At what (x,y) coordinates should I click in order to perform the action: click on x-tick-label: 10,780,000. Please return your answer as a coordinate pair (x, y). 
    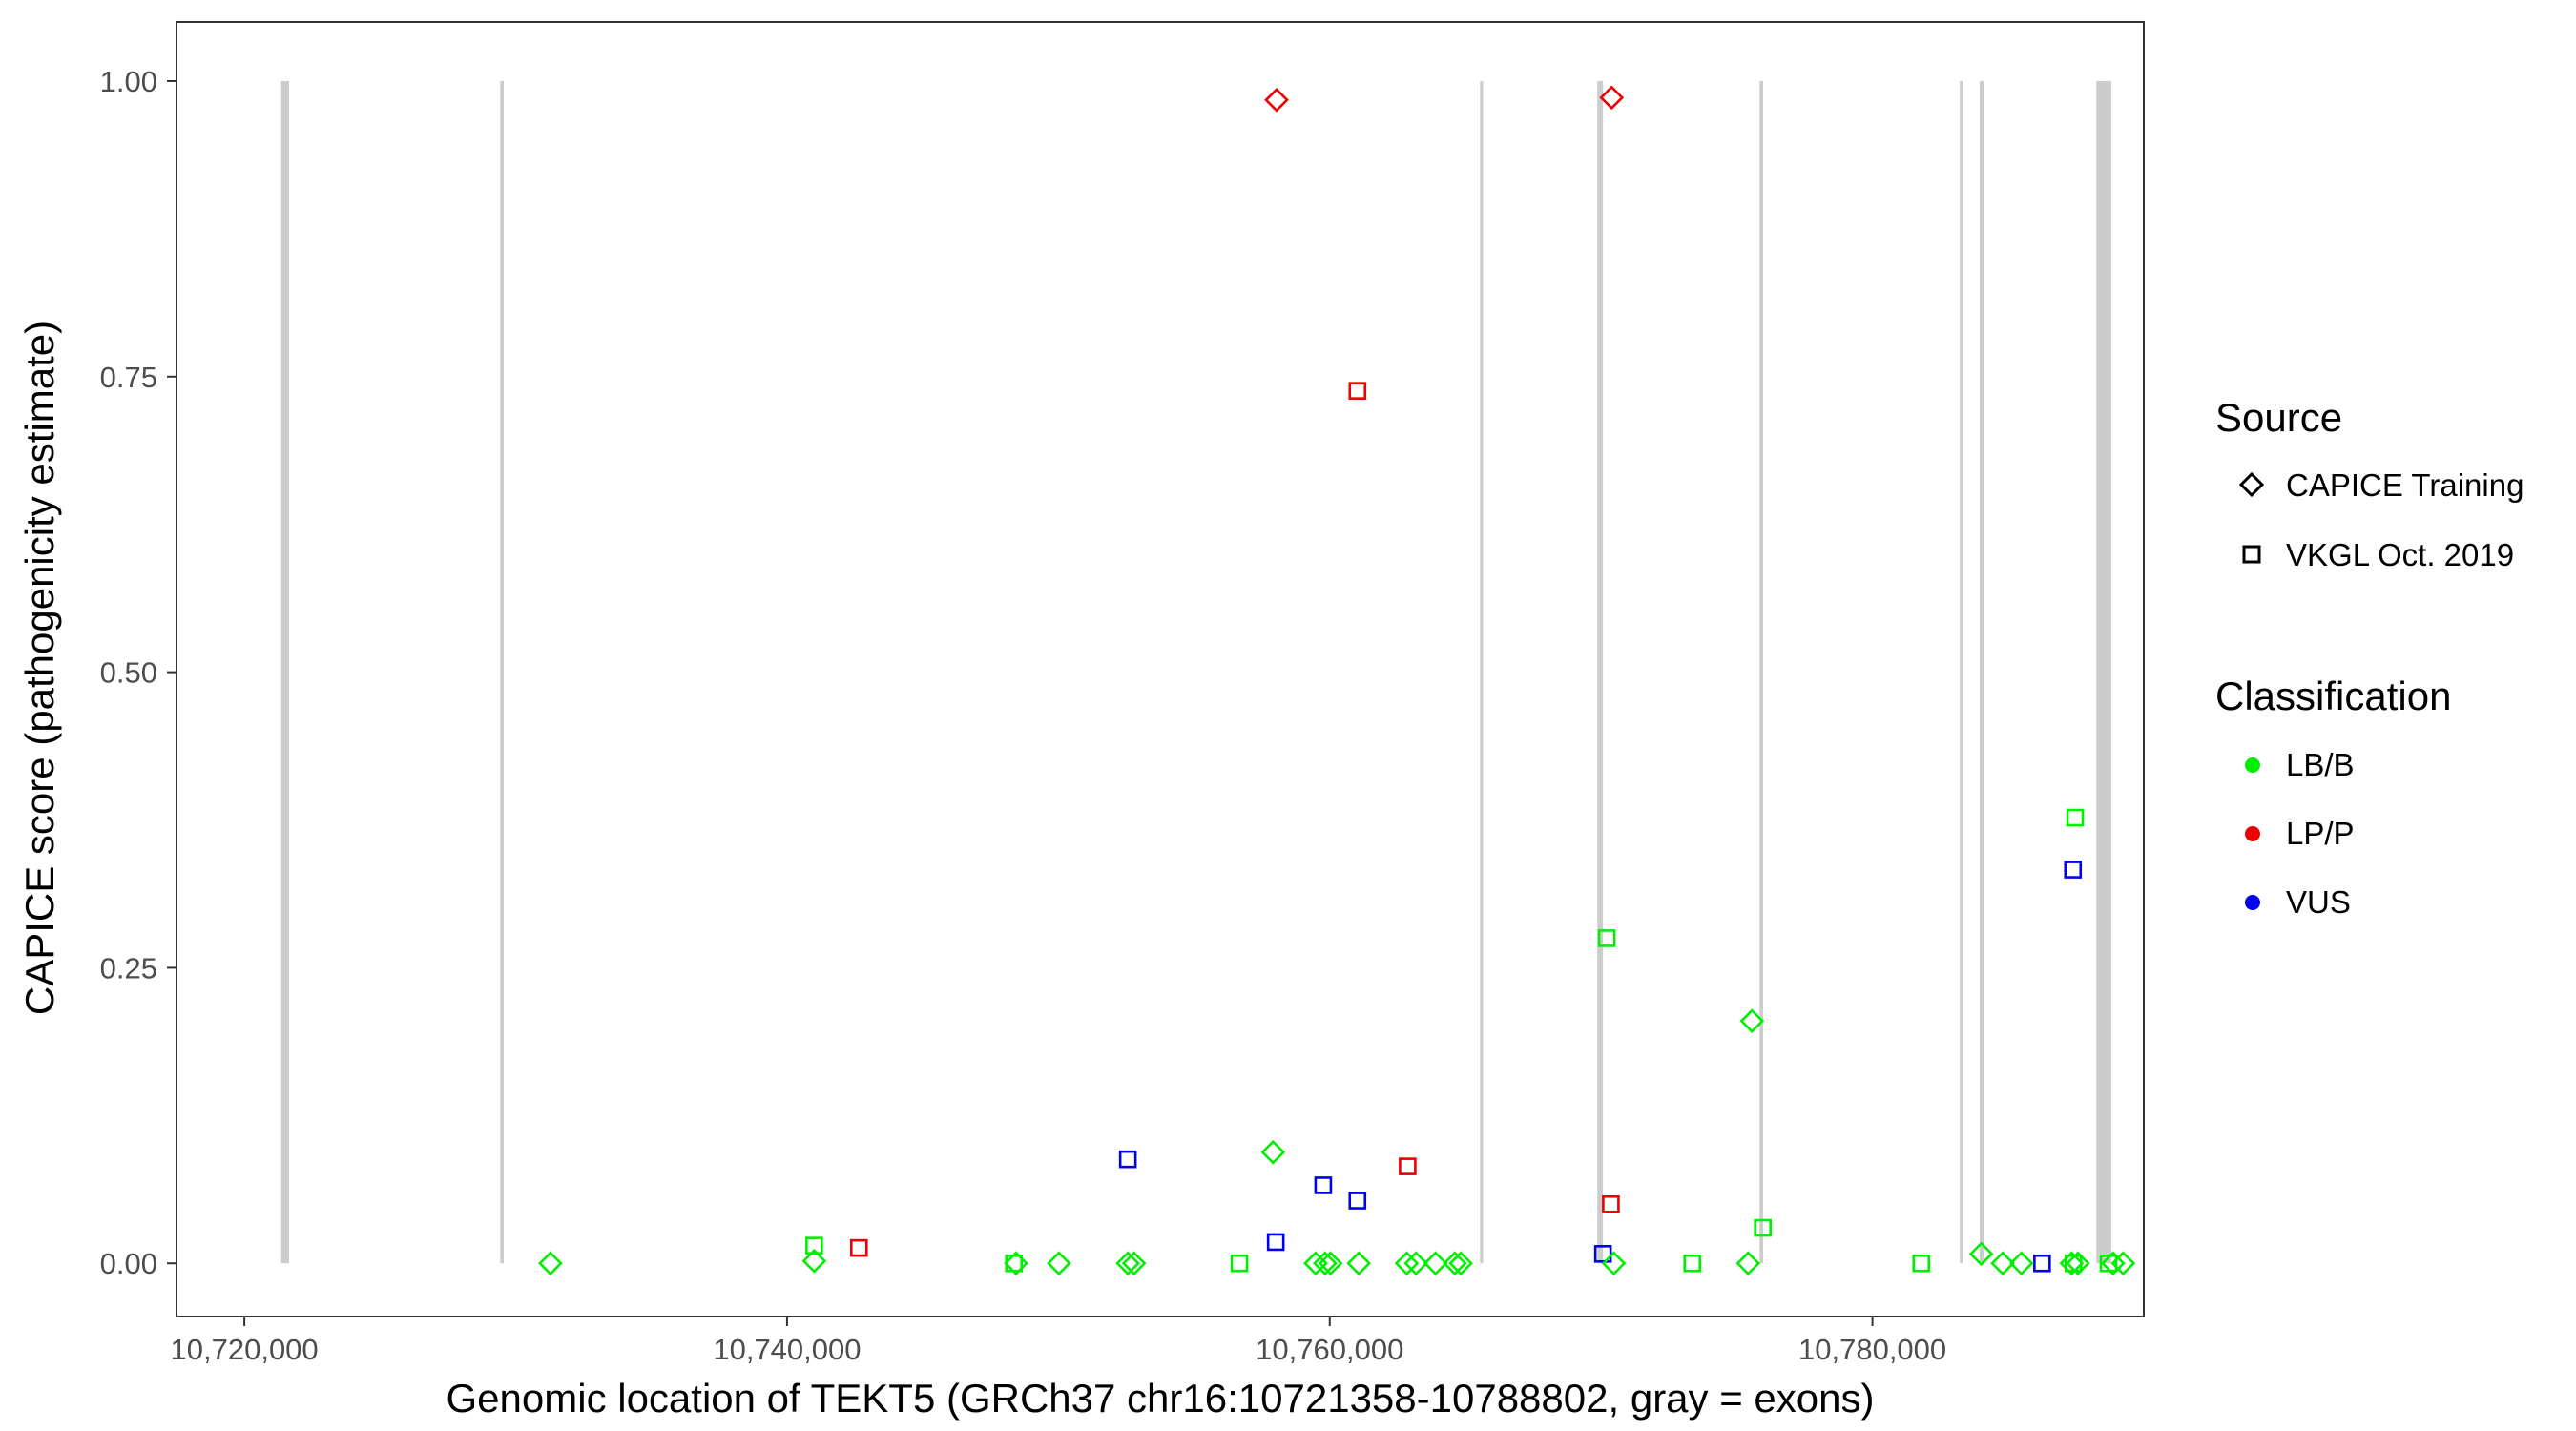
    Looking at the image, I should click on (1872, 1349).